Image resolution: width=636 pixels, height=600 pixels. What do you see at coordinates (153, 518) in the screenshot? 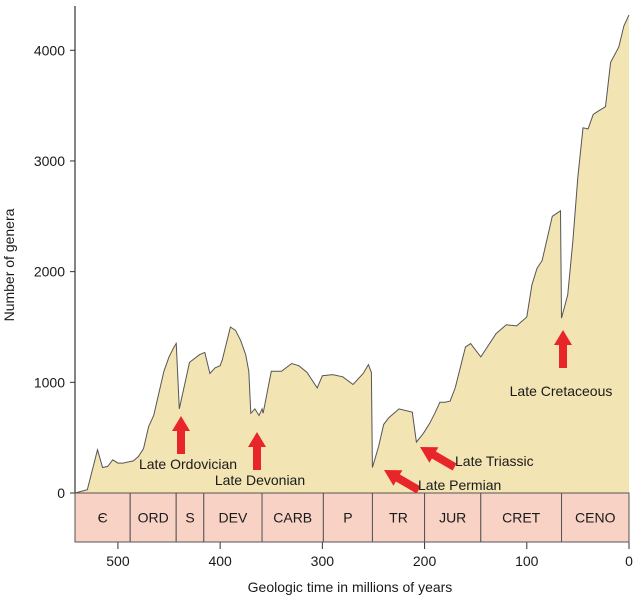
I see `period-label: ORD` at bounding box center [153, 518].